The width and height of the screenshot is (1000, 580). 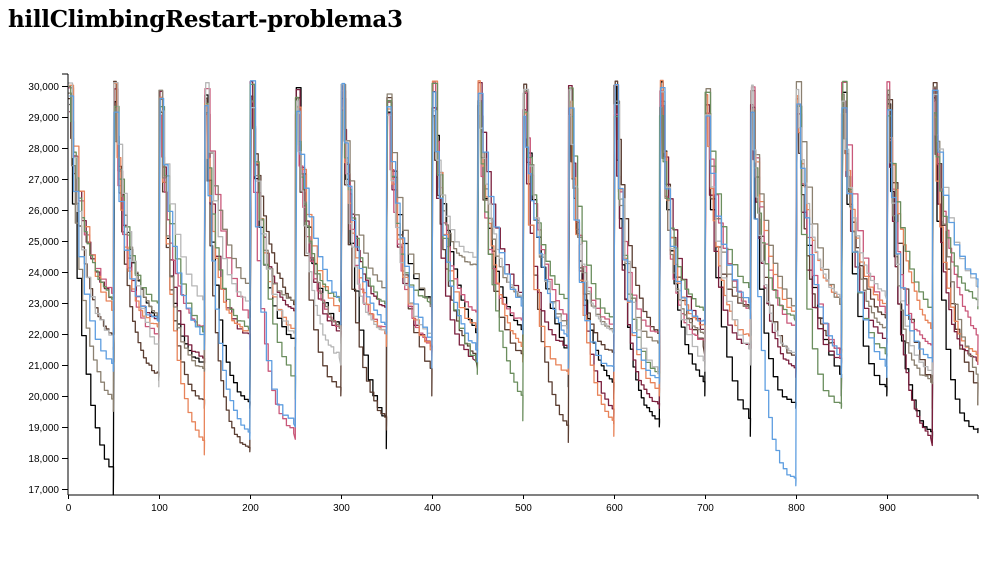 I want to click on y-tick-label: 21,000, so click(x=43, y=366).